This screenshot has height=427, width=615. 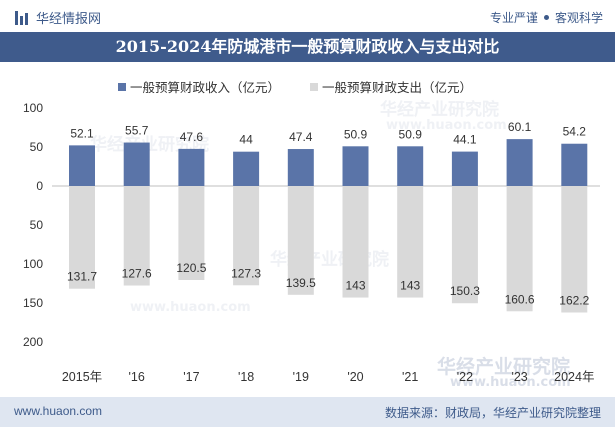 I want to click on income-data-label: 47.4, so click(x=301, y=137).